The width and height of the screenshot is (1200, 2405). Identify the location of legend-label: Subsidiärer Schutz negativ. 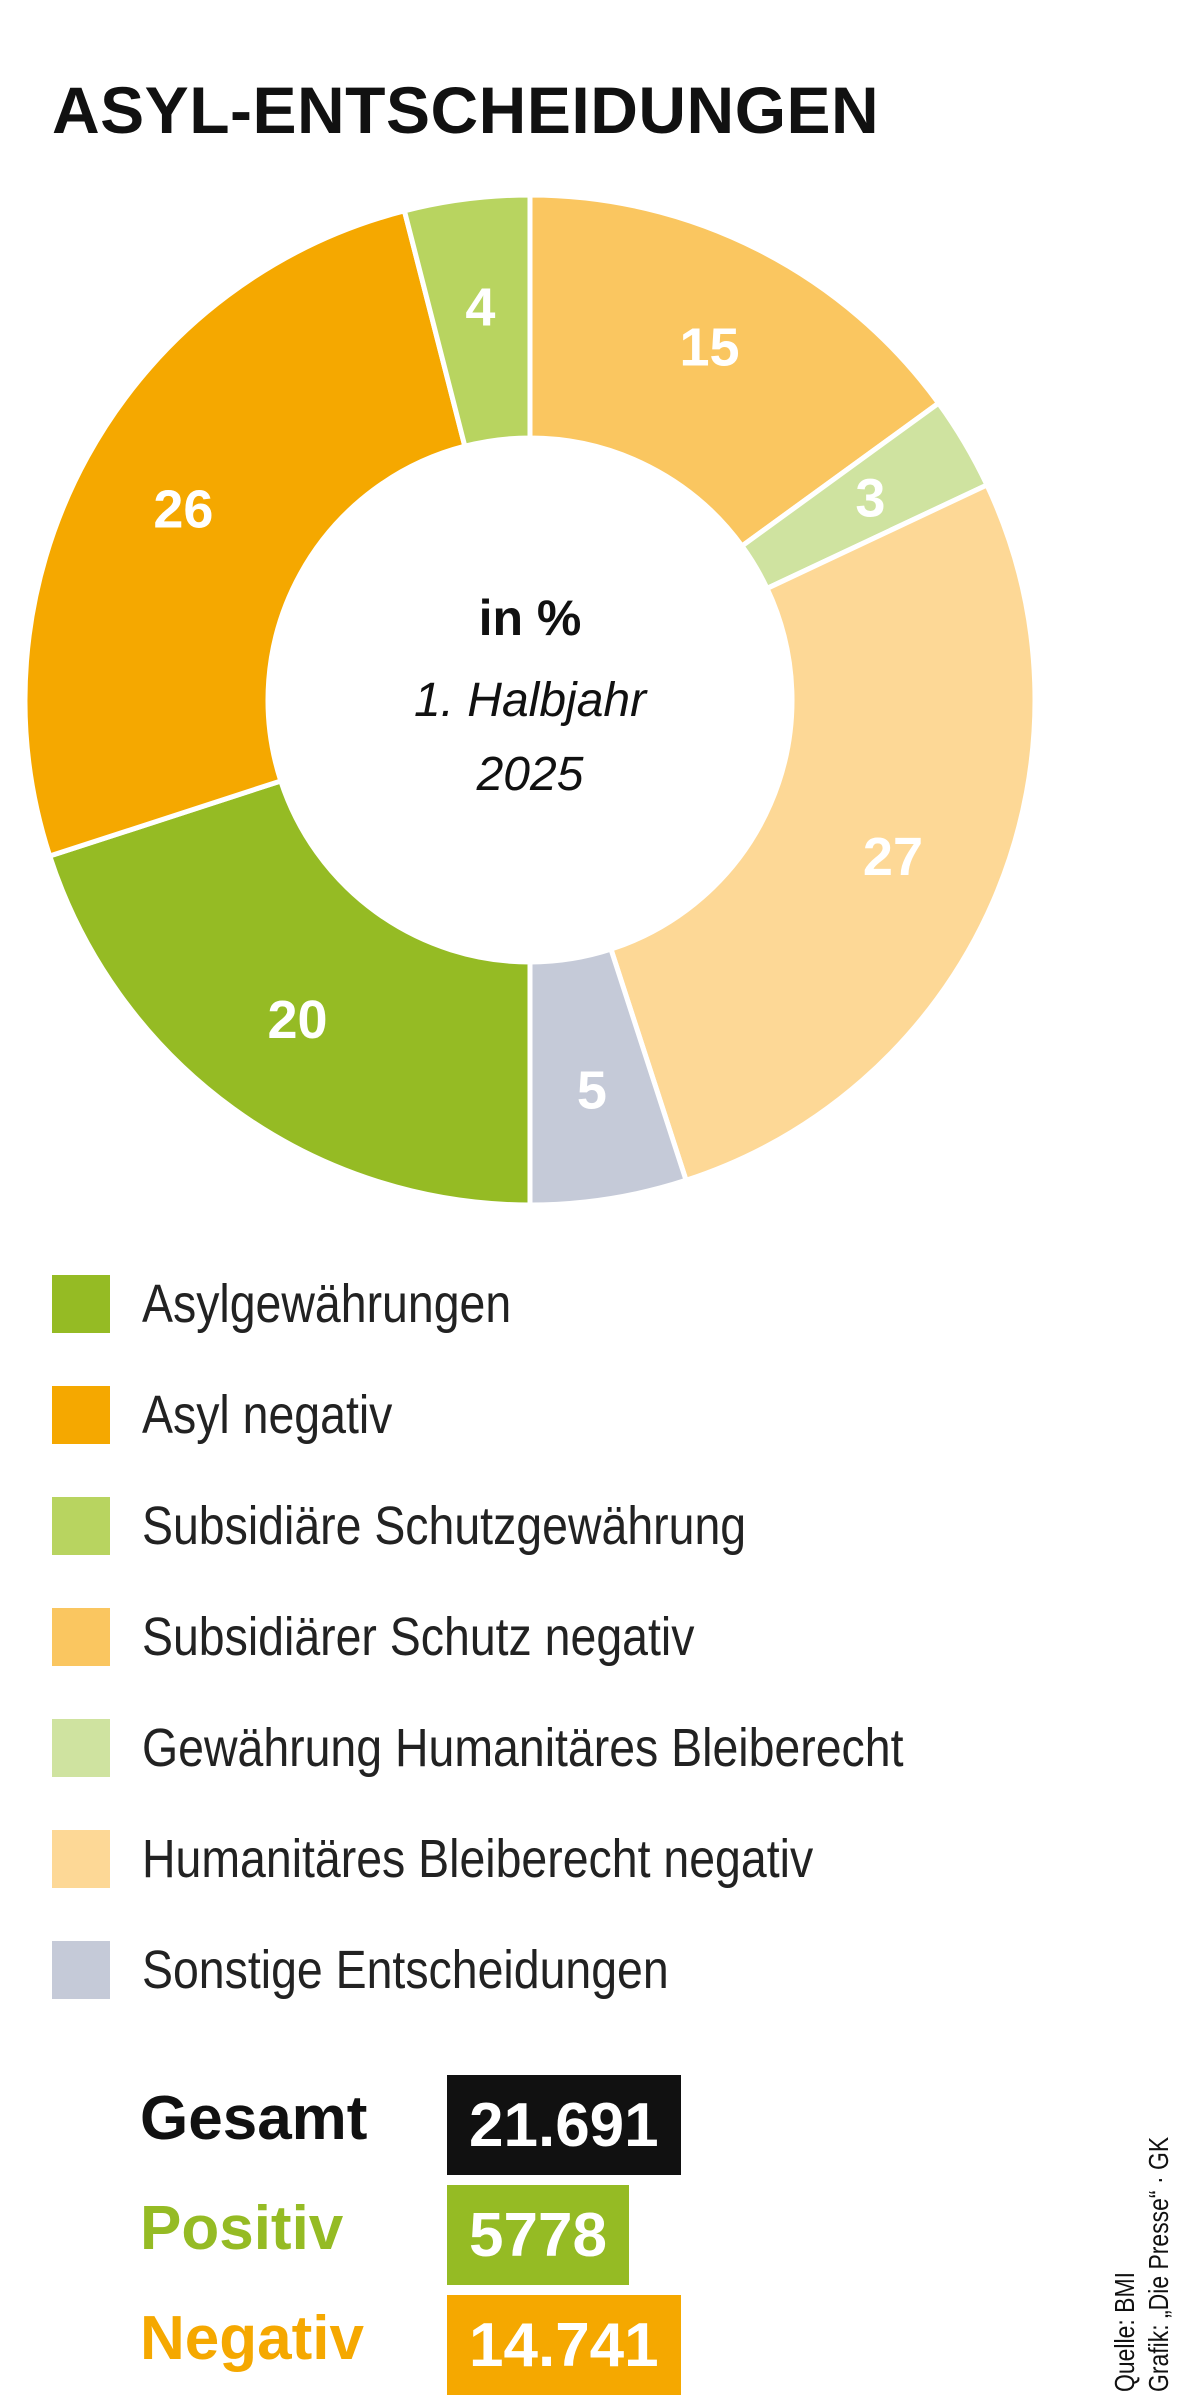
(418, 1636).